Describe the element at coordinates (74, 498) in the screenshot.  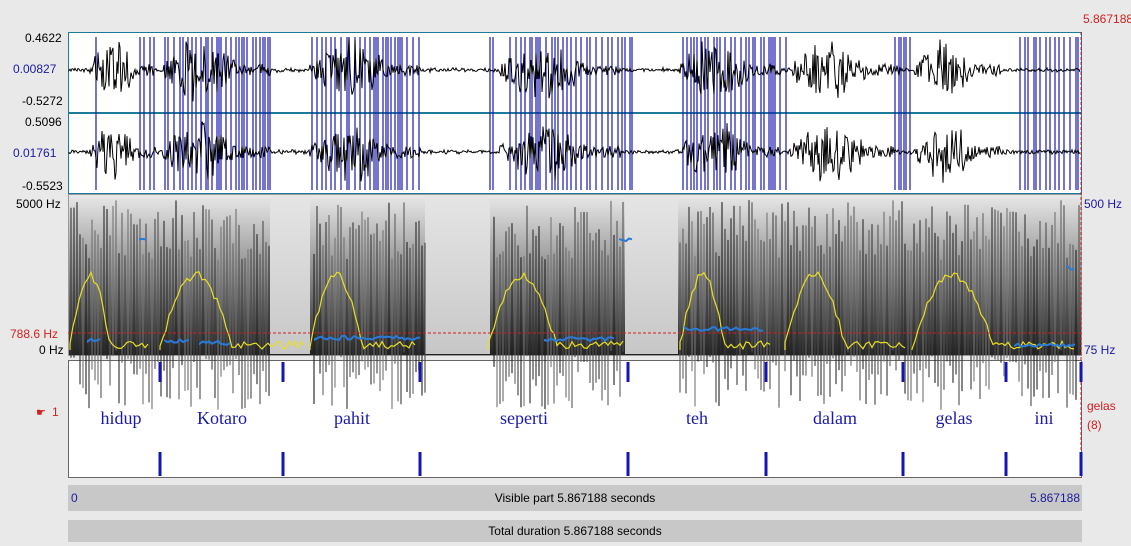
I see `visible-start-time: 0` at that location.